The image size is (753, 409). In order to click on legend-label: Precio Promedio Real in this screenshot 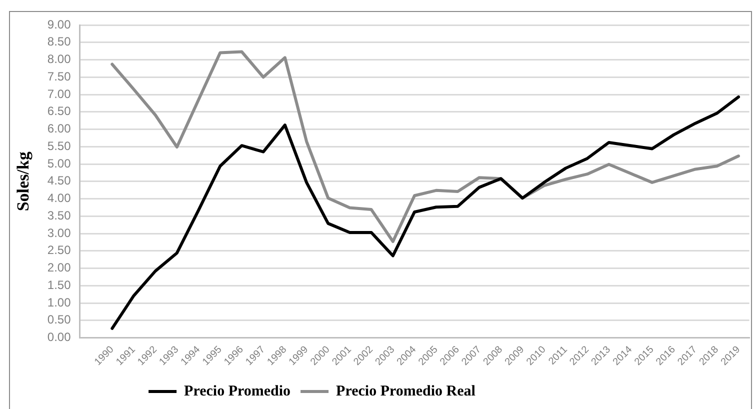, I will do `click(406, 391)`.